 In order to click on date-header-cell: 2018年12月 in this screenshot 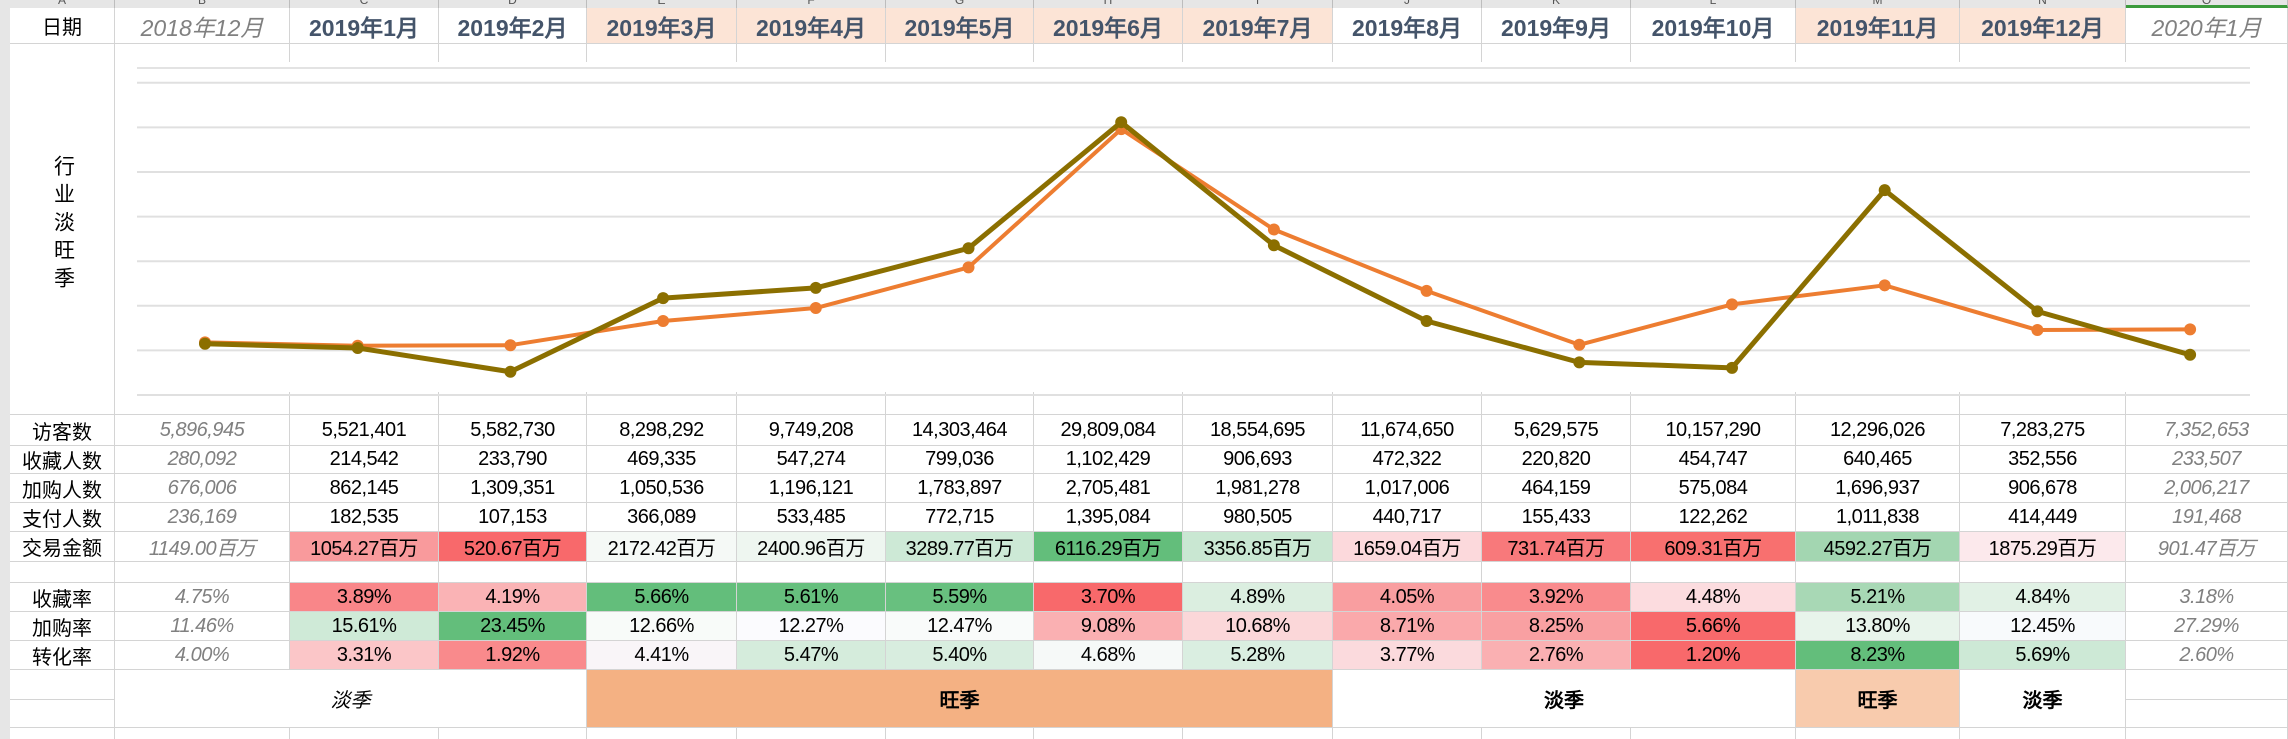, I will do `click(202, 26)`.